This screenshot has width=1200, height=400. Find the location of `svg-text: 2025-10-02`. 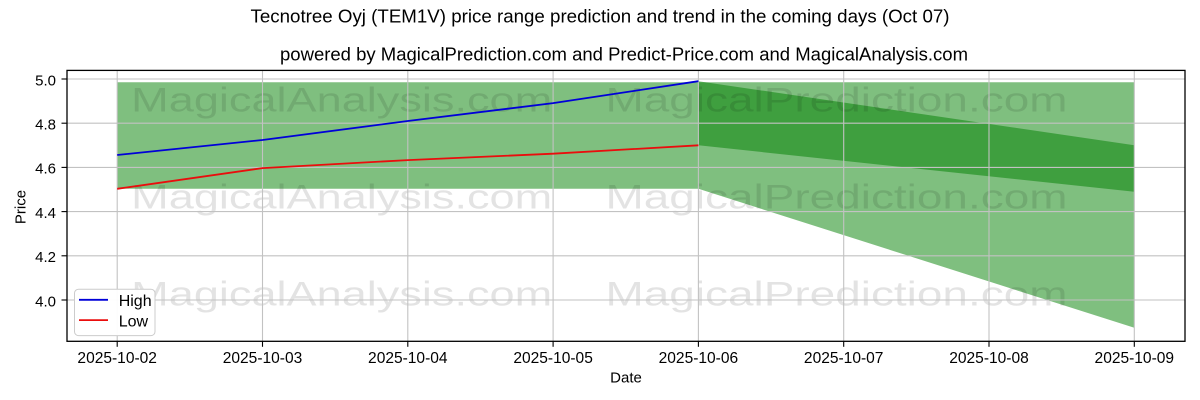

svg-text: 2025-10-02 is located at coordinates (117, 358).